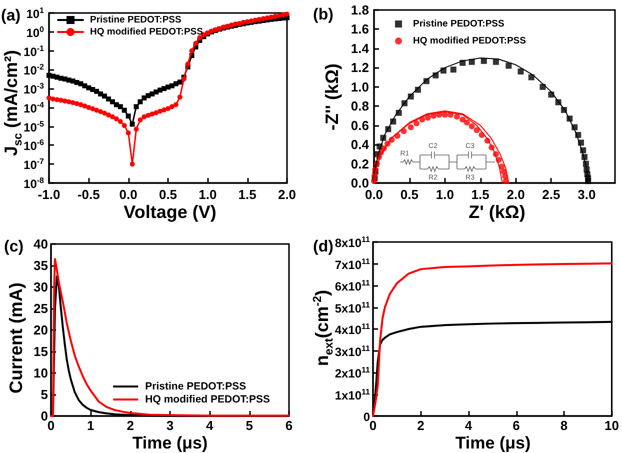 Image resolution: width=622 pixels, height=453 pixels. What do you see at coordinates (352, 372) in the screenshot?
I see `y-tick-label: 2x10$^{11}$` at bounding box center [352, 372].